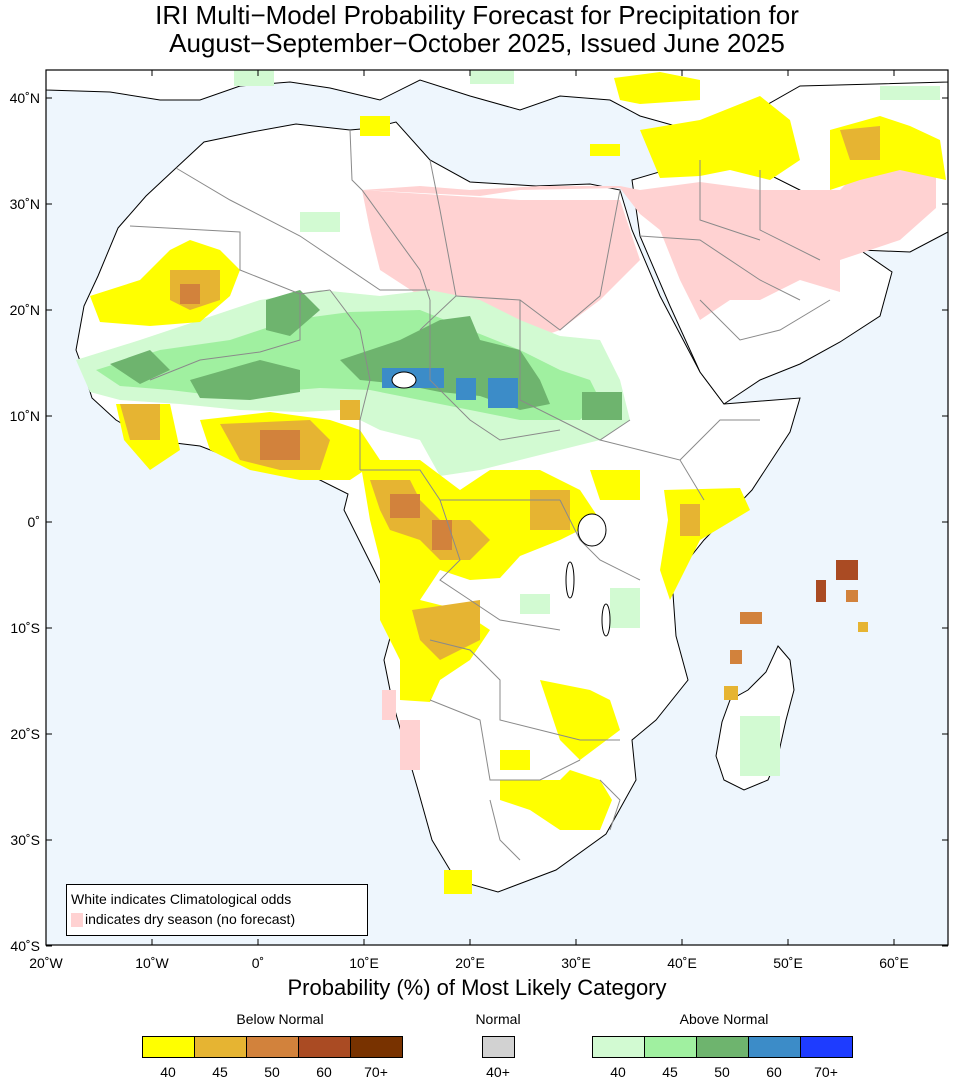  Describe the element at coordinates (25, 310) in the screenshot. I see `latitude-label: 20˚N` at that location.